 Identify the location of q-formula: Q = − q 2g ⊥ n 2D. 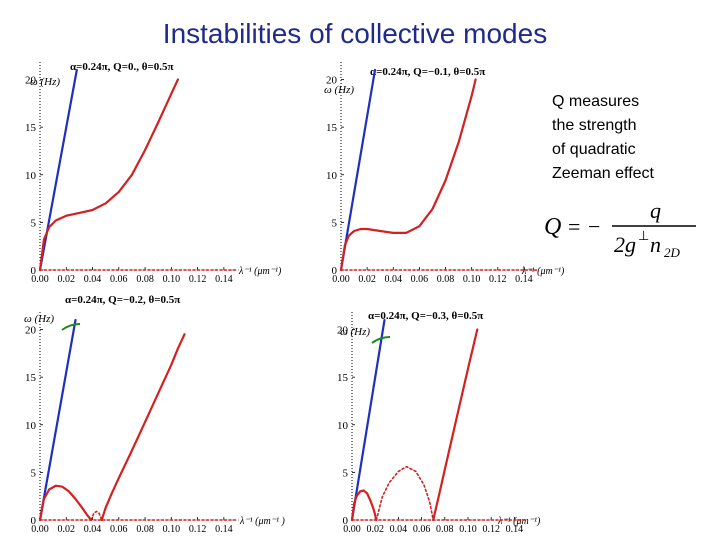
(620, 229).